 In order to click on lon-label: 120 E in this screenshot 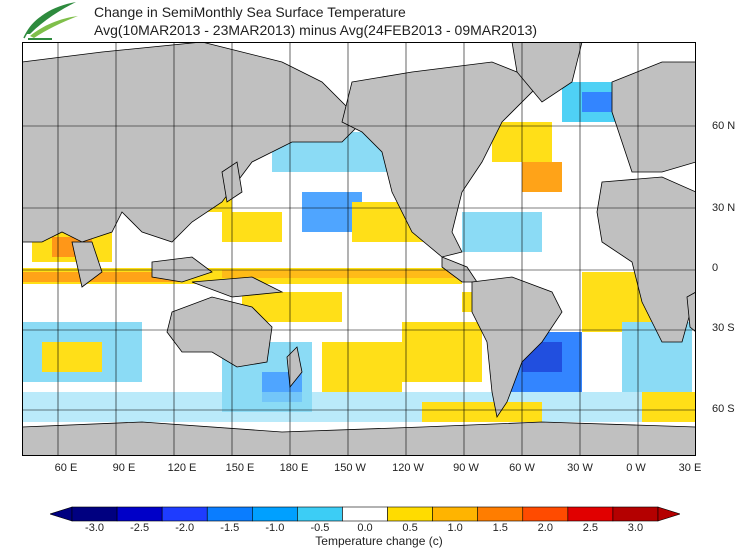, I will do `click(182, 468)`.